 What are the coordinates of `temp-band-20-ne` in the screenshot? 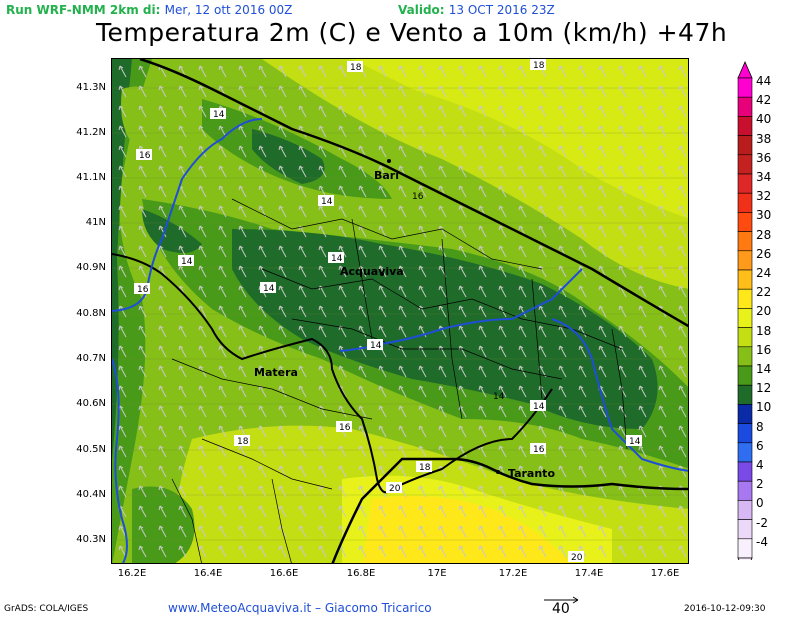 It's located at (520, 139).